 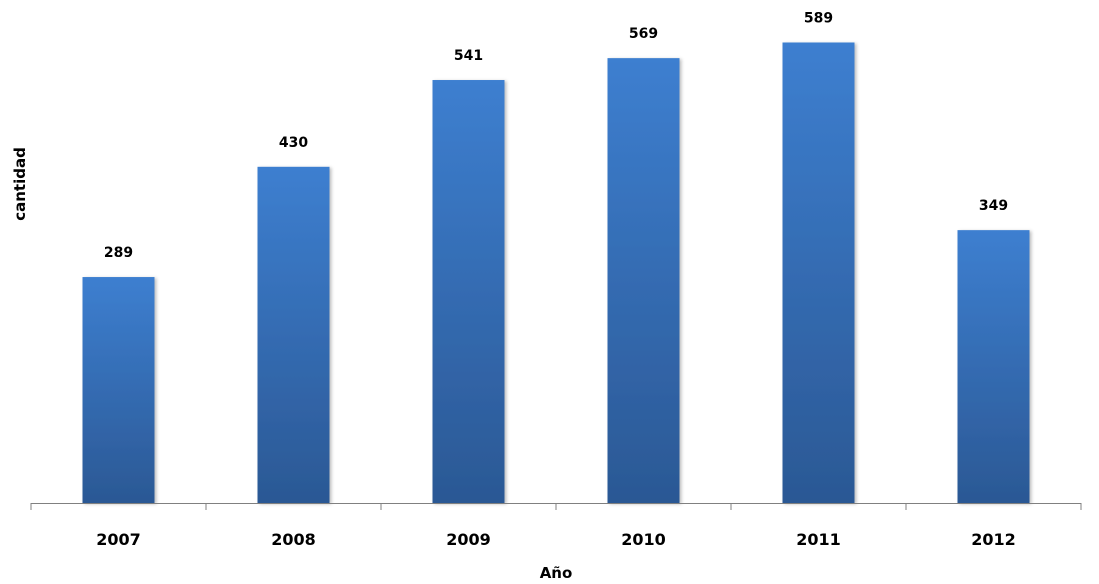 I want to click on bar-2009, so click(x=468, y=292).